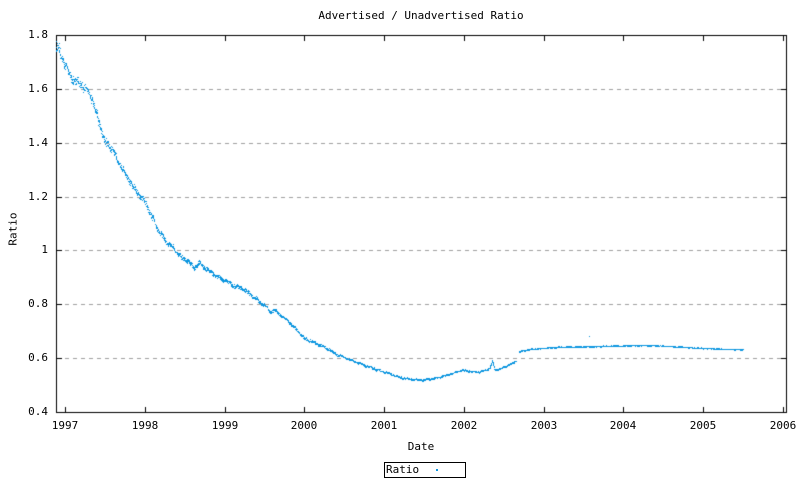  What do you see at coordinates (384, 425) in the screenshot?
I see `x-tick-label: 2001` at bounding box center [384, 425].